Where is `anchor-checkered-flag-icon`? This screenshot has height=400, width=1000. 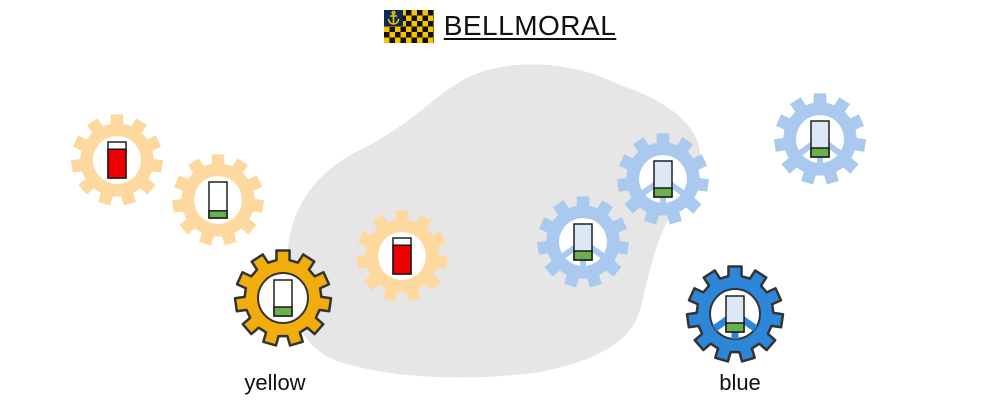 anchor-checkered-flag-icon is located at coordinates (408, 26).